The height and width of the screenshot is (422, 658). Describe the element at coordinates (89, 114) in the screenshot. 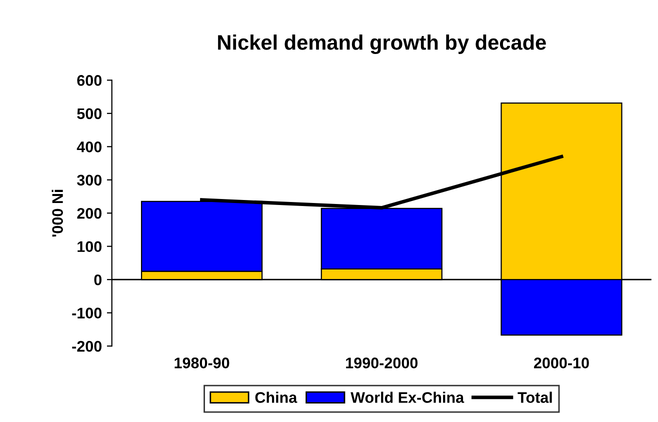

I see `y-tick-label: 500` at that location.